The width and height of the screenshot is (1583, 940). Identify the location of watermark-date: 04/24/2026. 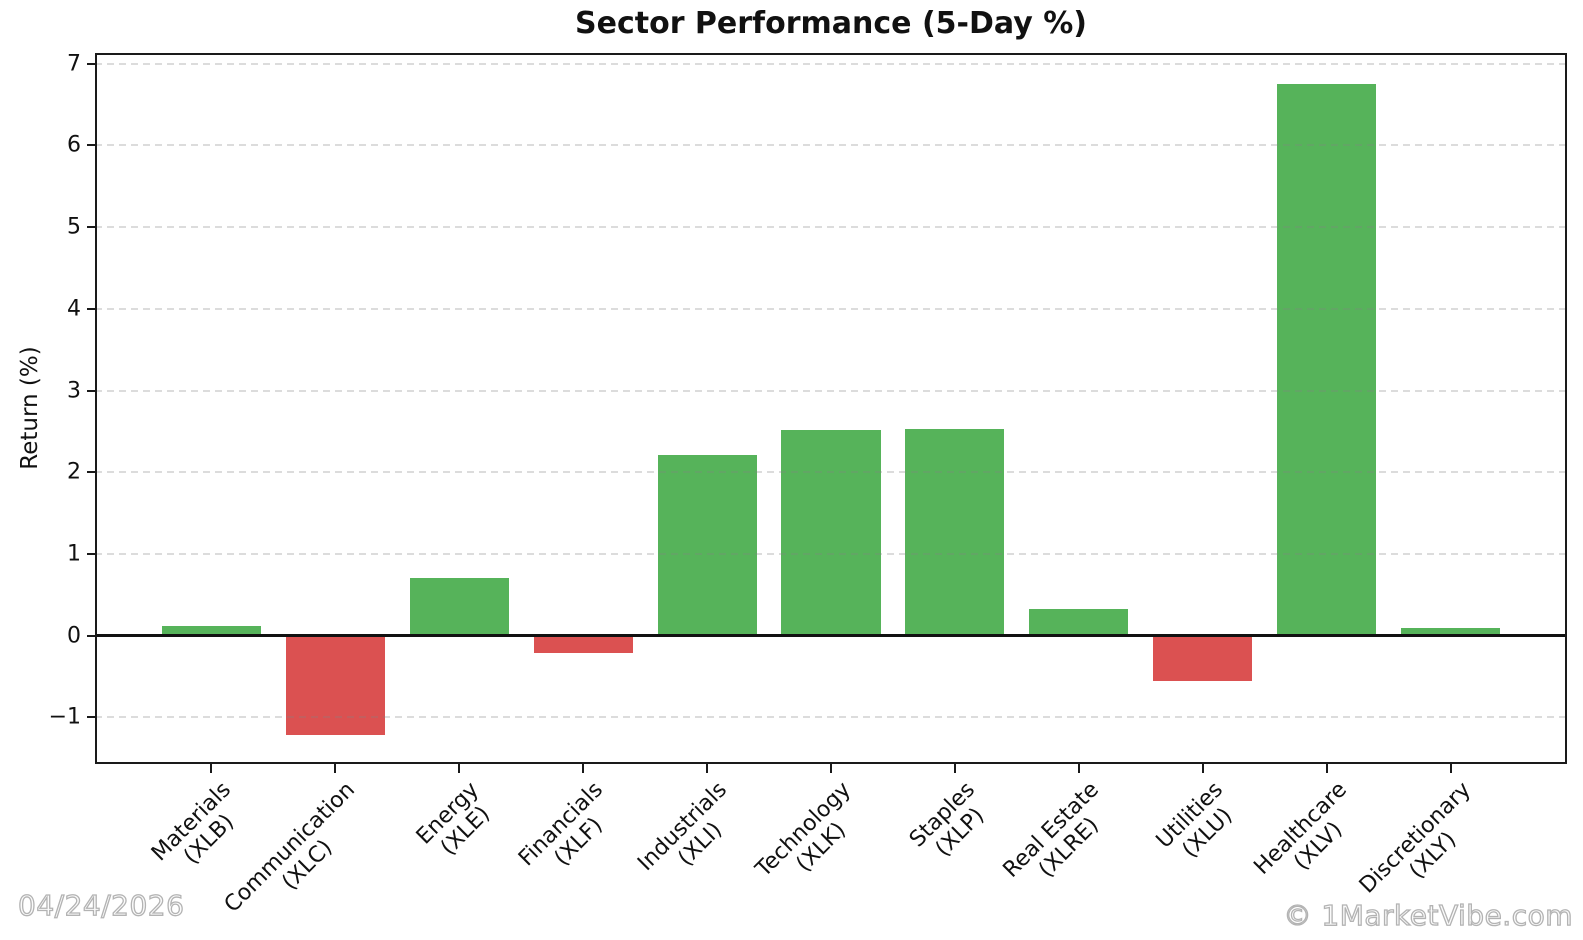
(101, 905).